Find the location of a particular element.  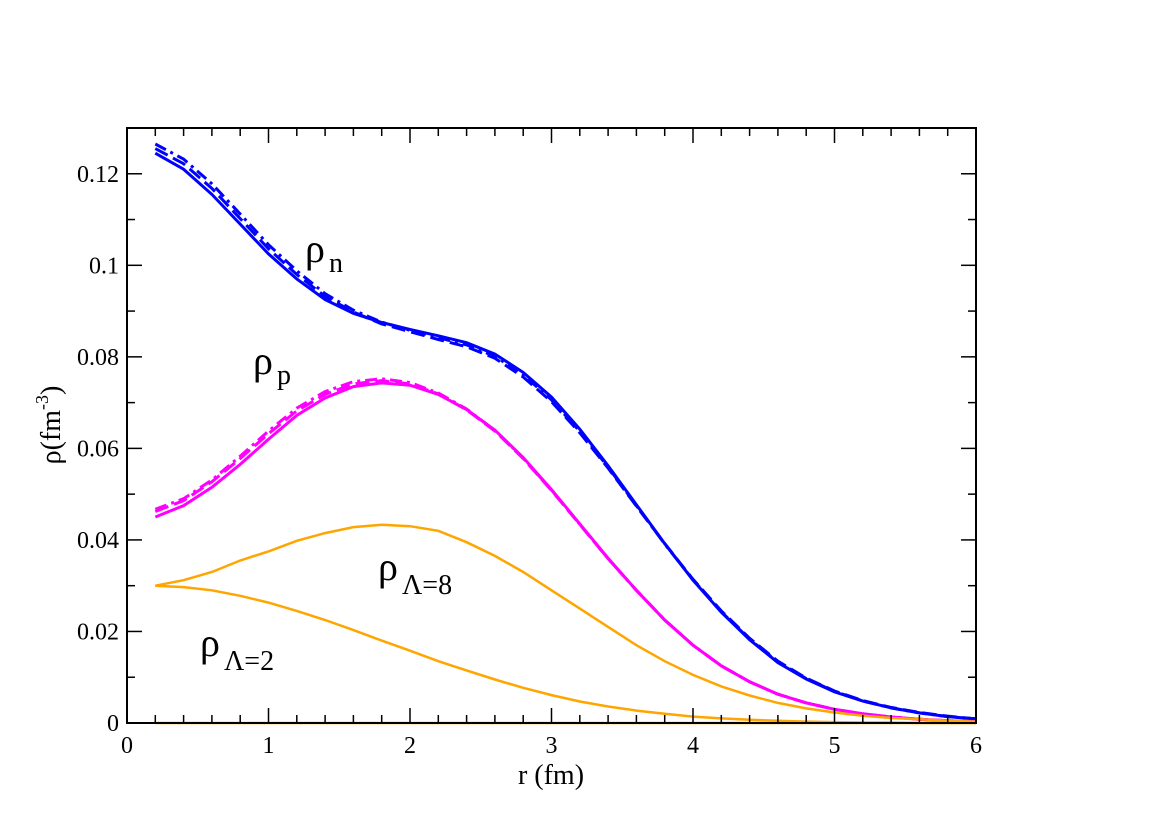

y-tick-label: 0.08 is located at coordinates (98, 358).